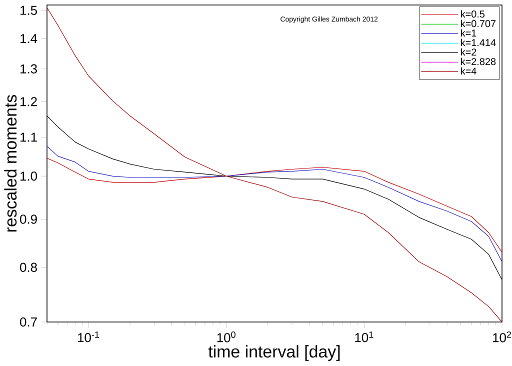 This screenshot has height=366, width=512. Describe the element at coordinates (364, 336) in the screenshot. I see `x-tick-label: 10$^{1}$` at that location.